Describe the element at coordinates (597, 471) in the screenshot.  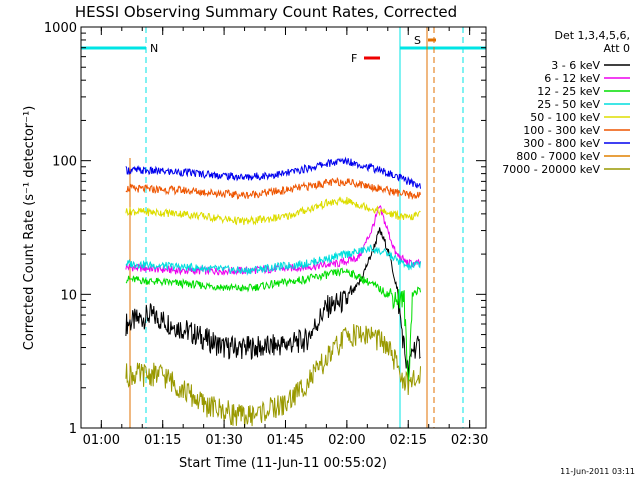
I see `footer-timestamp: 11-Jun-2011 03:11` at that location.